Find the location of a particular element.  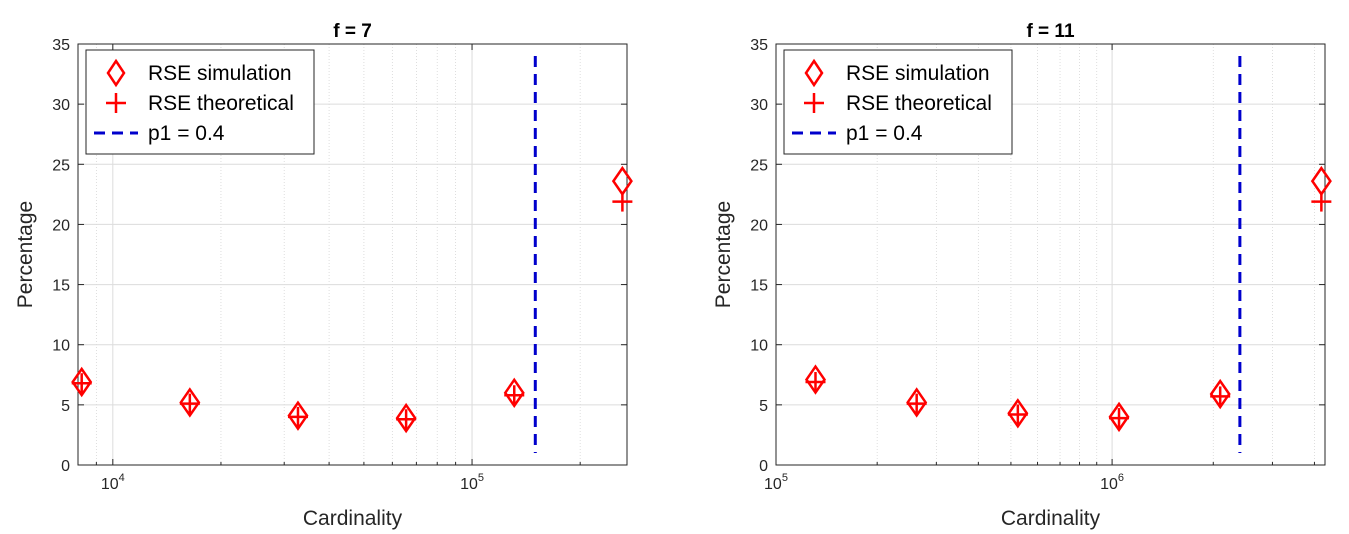

x-tick-label: 10⁶ is located at coordinates (1112, 482).